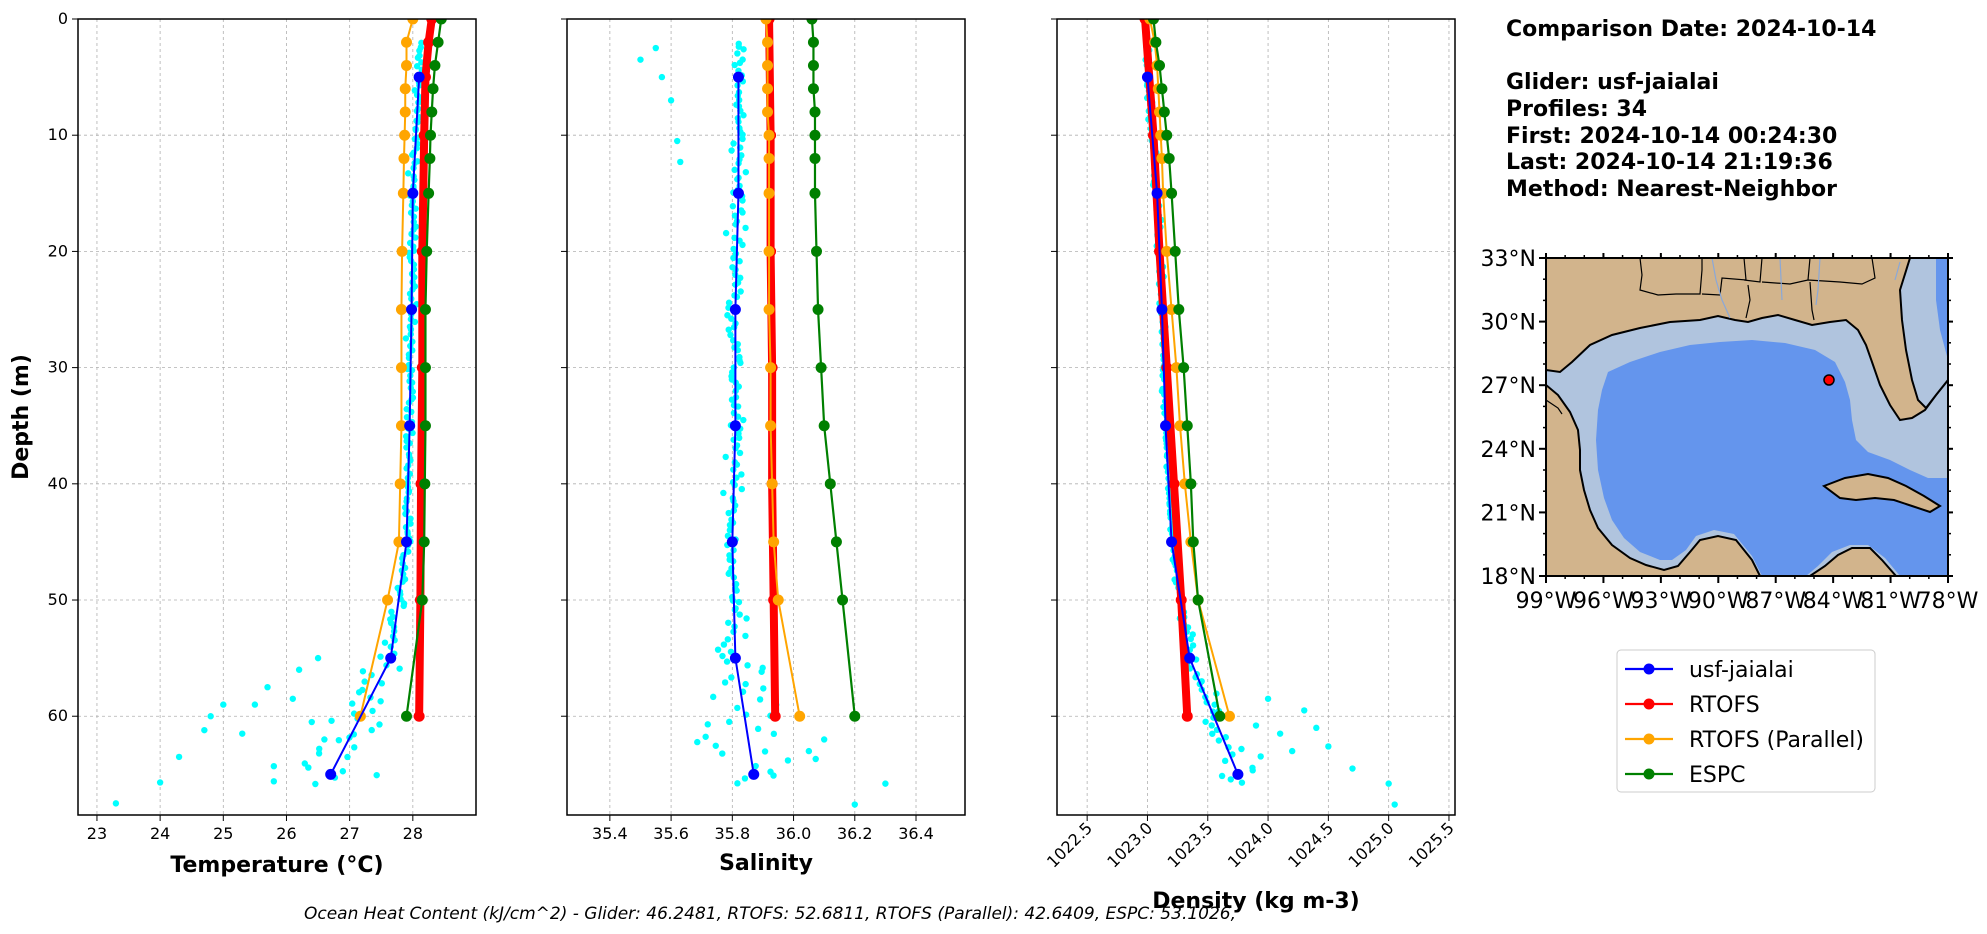 The width and height of the screenshot is (1987, 934). Describe the element at coordinates (610, 833) in the screenshot. I see `salinity-x-tick-label: 35.4` at that location.